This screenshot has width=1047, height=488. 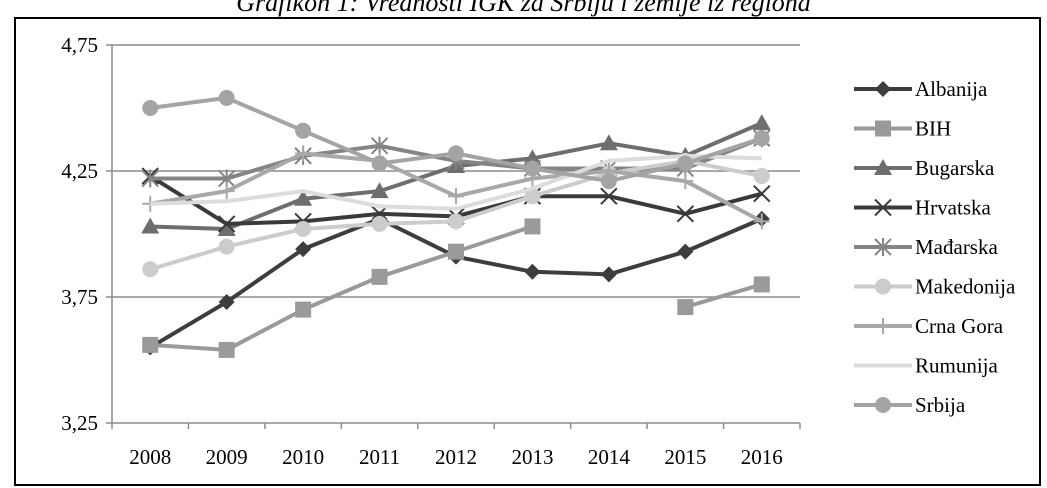 I want to click on legend-item: Mađarska, so click(x=926, y=247).